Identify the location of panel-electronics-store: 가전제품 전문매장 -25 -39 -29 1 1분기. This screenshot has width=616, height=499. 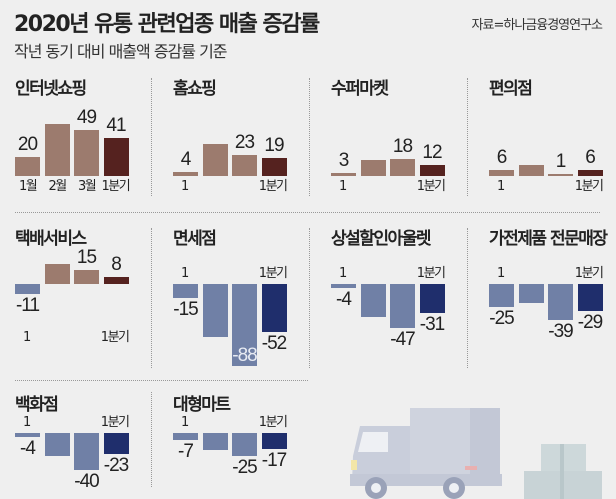
(552, 299).